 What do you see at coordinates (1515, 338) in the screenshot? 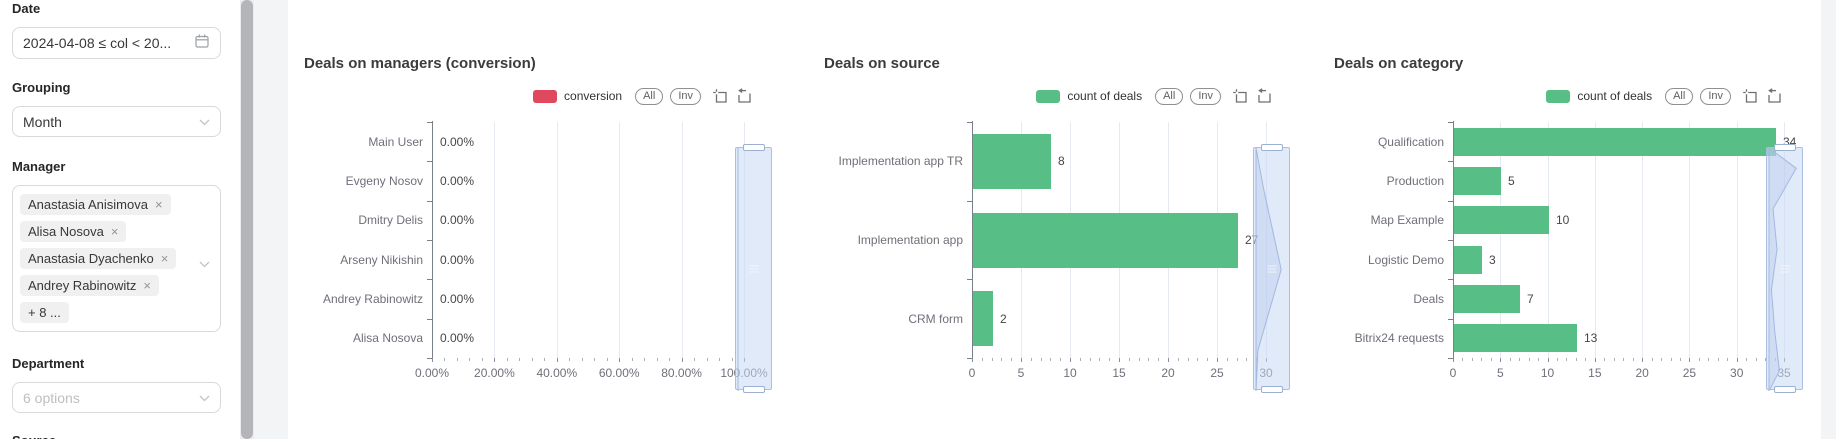
I see `bar-bitrix24-requests` at bounding box center [1515, 338].